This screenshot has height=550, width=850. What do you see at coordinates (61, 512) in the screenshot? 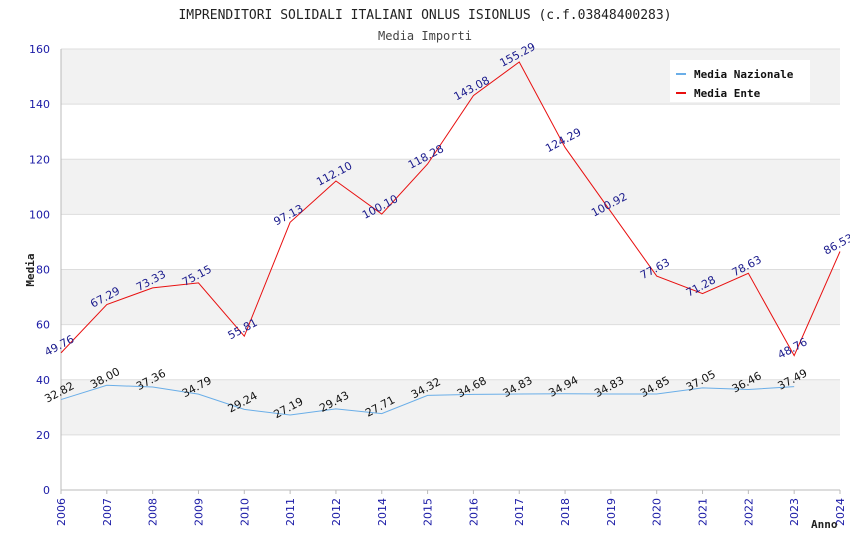
I see `x-tick-label: 2006` at bounding box center [61, 512].